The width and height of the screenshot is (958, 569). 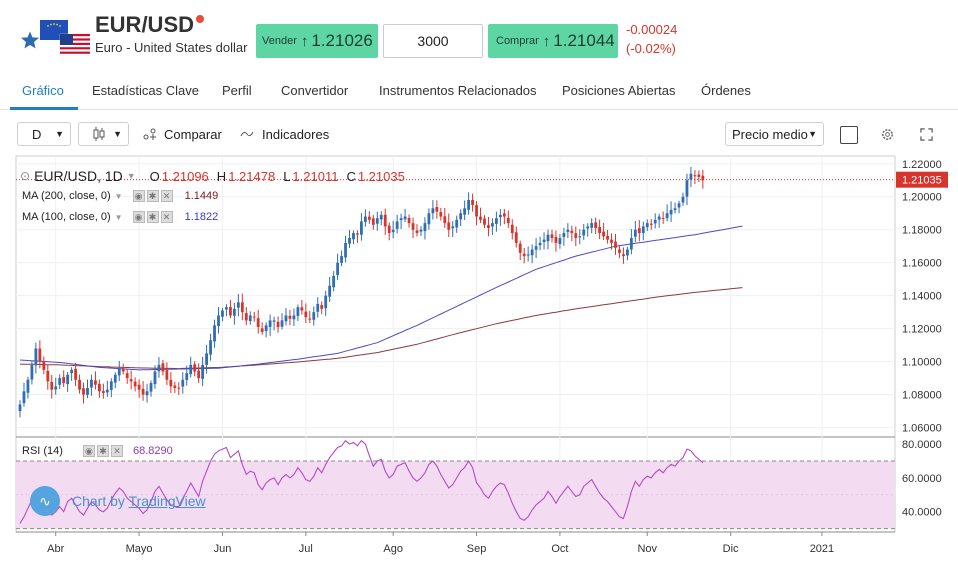 What do you see at coordinates (315, 90) in the screenshot?
I see `tab-convertidor: Convertidor` at bounding box center [315, 90].